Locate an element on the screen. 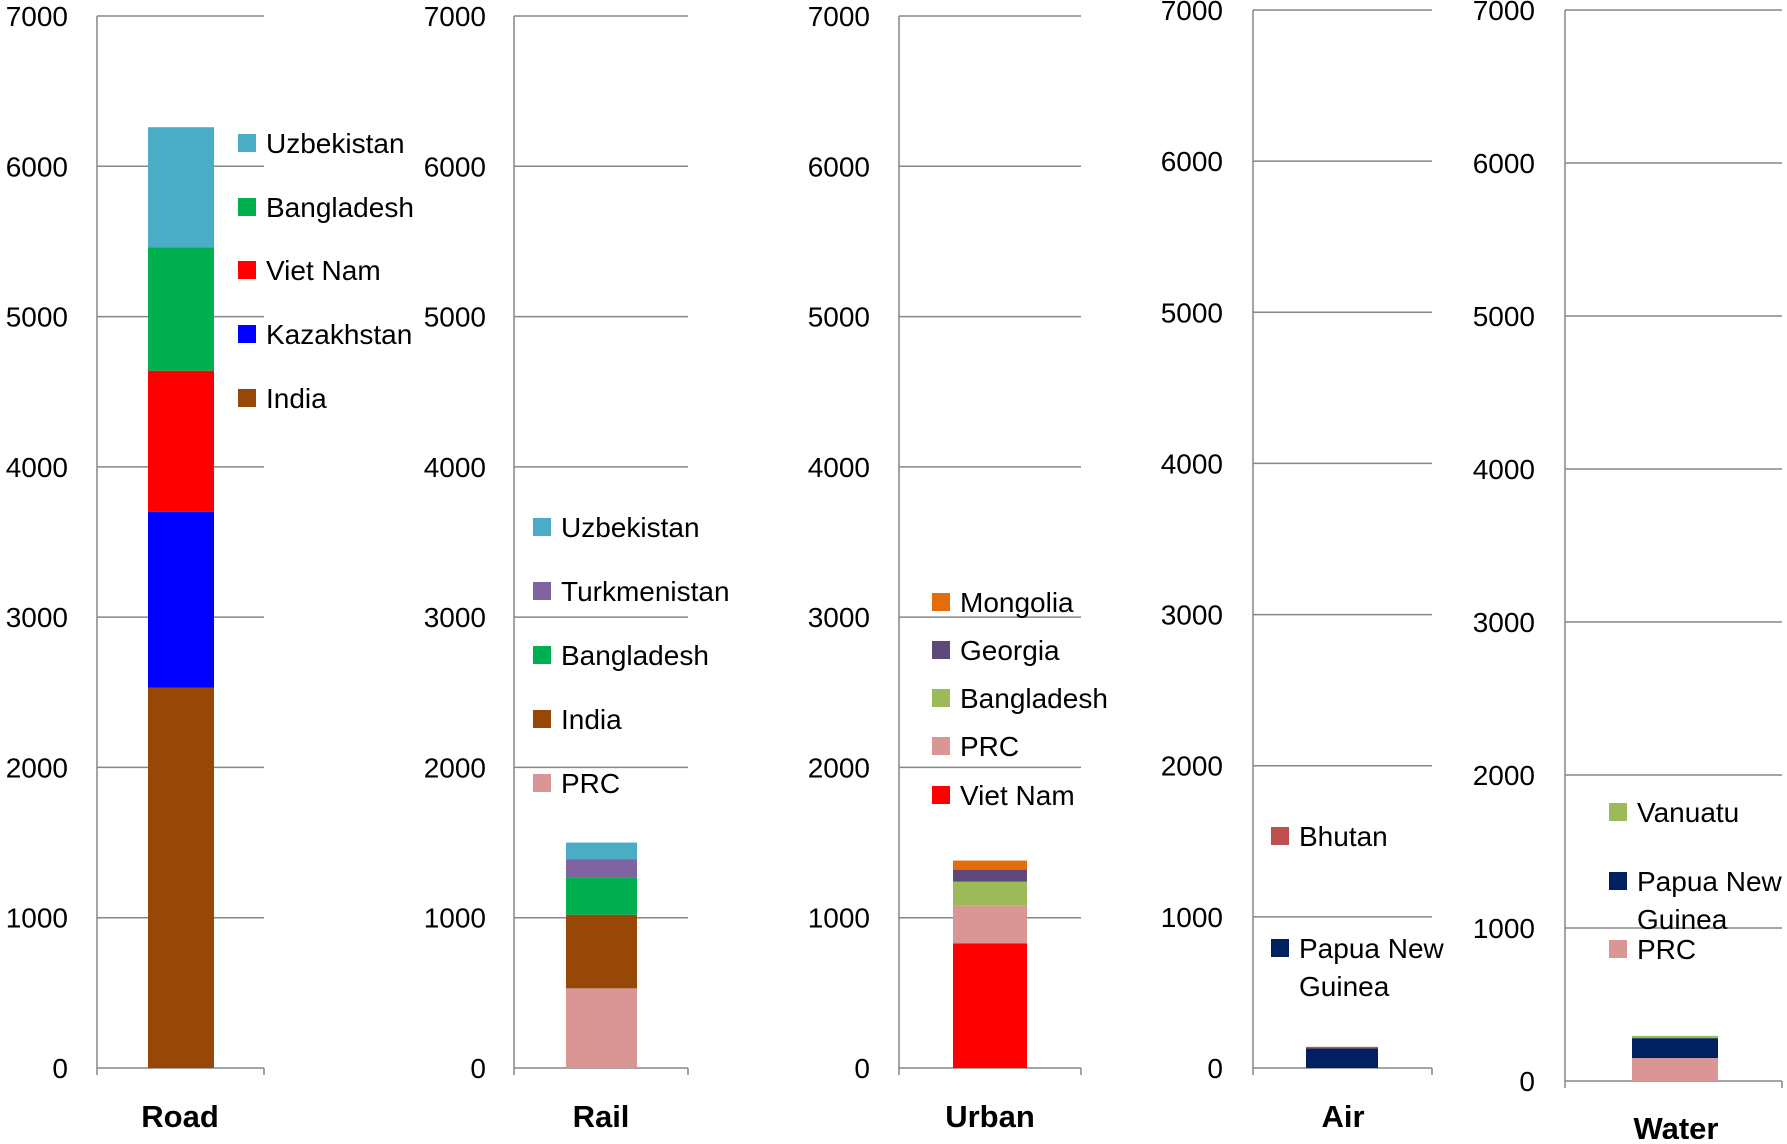  urban-y-tick-label: 2000 is located at coordinates (839, 767).